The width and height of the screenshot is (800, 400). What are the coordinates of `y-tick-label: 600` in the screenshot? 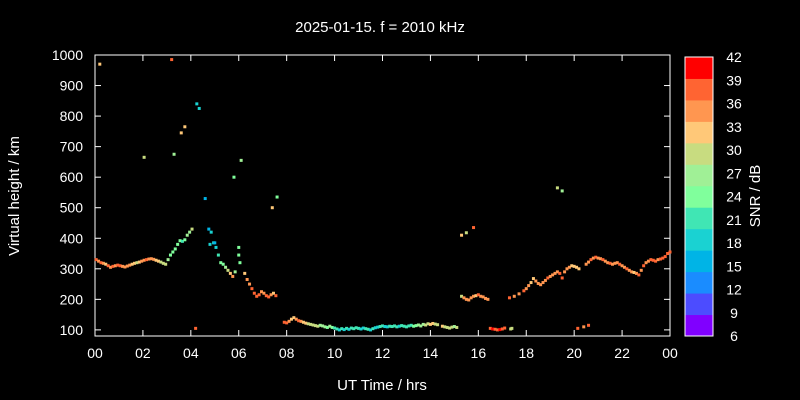 It's located at (72, 177).